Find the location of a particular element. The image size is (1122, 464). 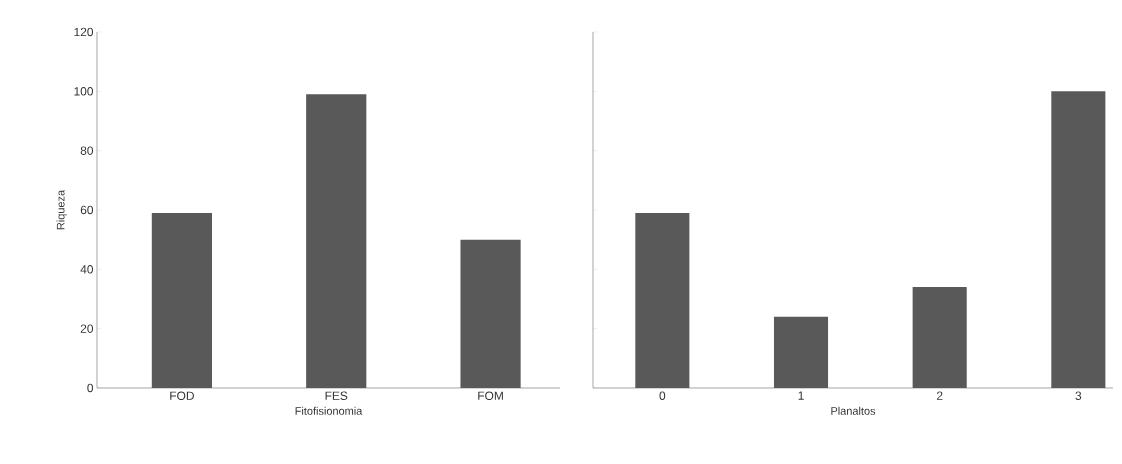

x-axis-title: Planaltos is located at coordinates (853, 410).